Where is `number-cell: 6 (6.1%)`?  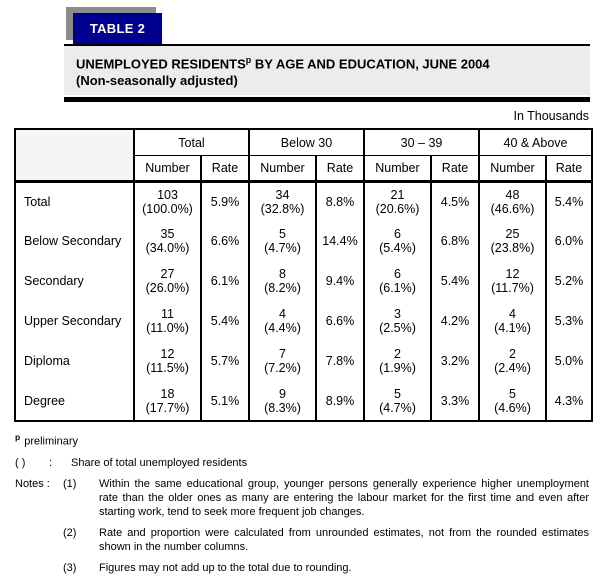
number-cell: 6 (6.1%) is located at coordinates (397, 281).